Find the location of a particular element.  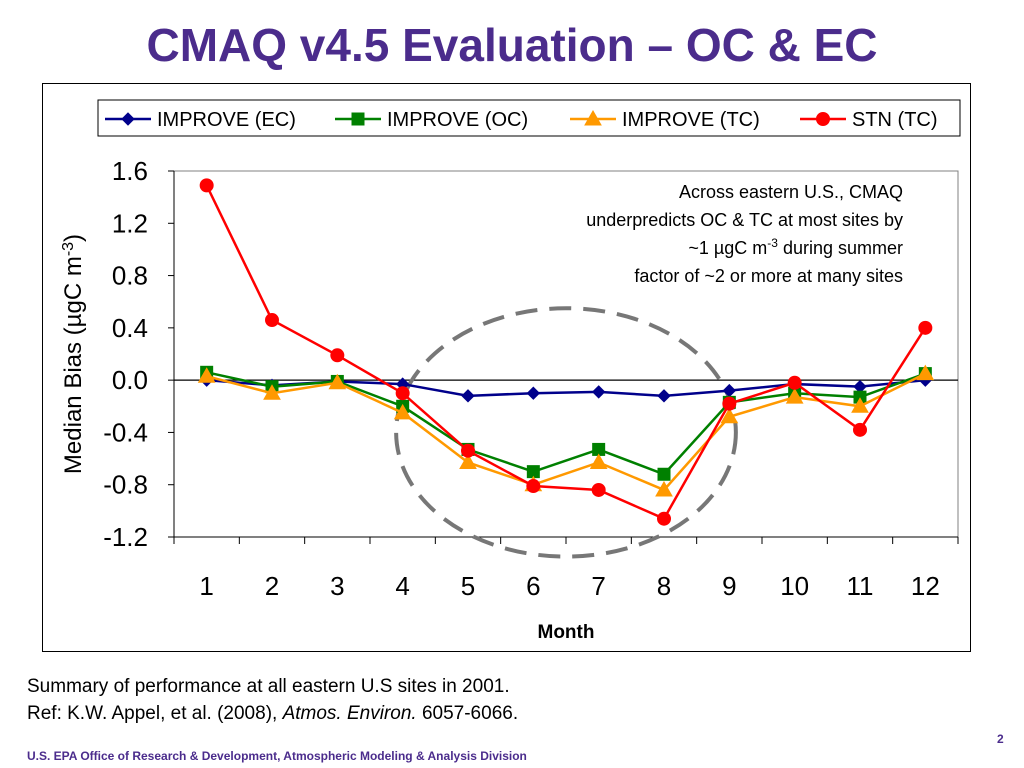

x-tick-label: 11 is located at coordinates (860, 586).